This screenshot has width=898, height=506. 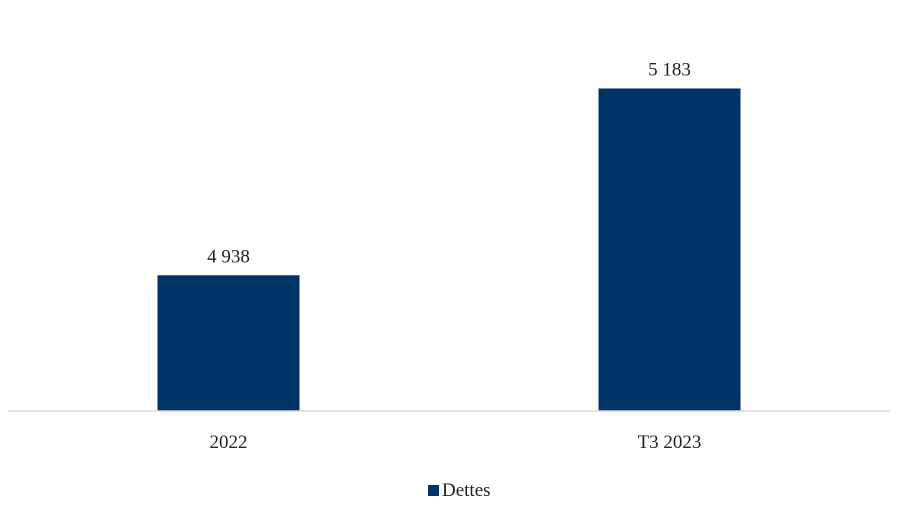 I want to click on data-label-t3-2023: 5 183, so click(x=669, y=69).